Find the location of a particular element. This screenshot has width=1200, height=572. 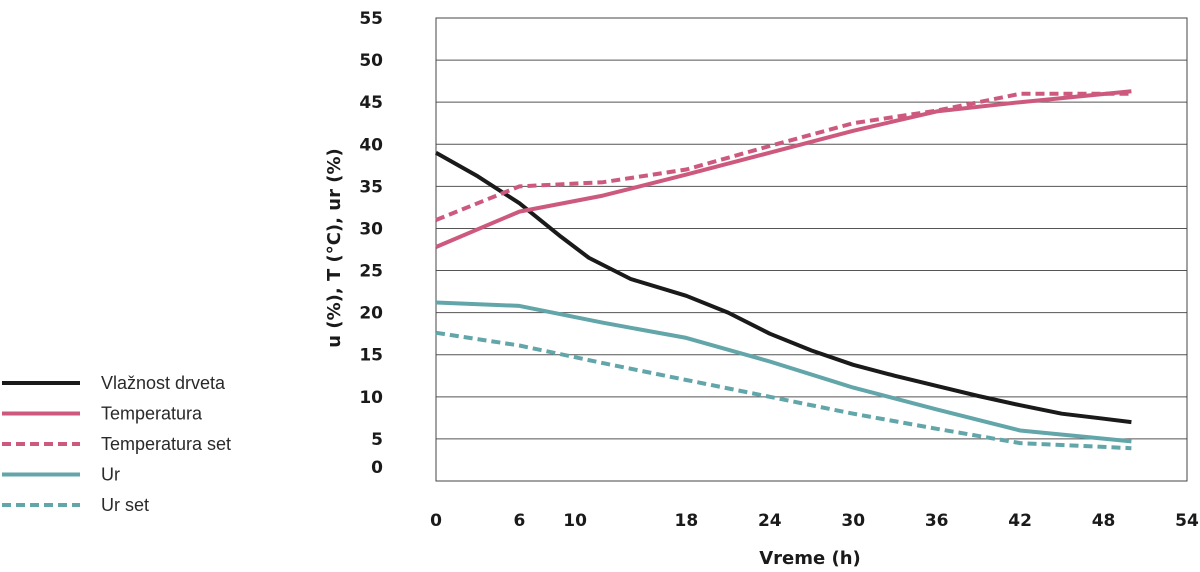

x-axis-ticks: 0 6 10 18 24 30 36 42 48 54 is located at coordinates (814, 521).